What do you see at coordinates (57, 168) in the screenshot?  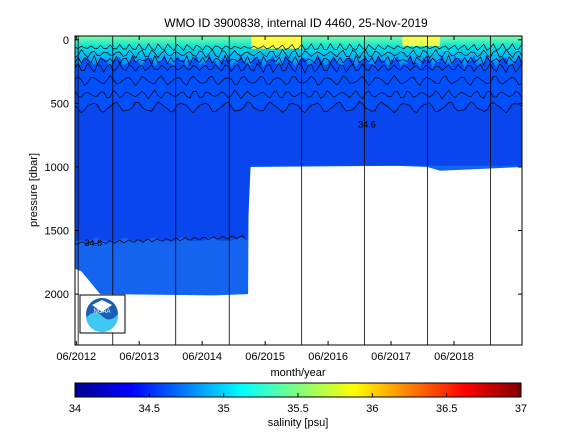 I see `y-tick-label: 1000` at bounding box center [57, 168].